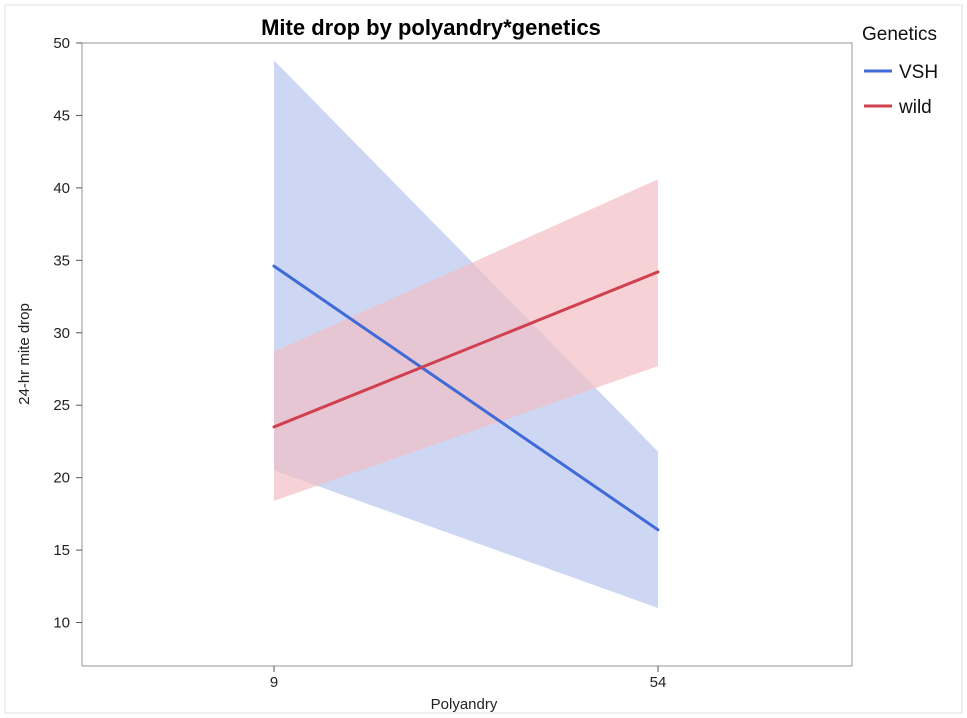 Image resolution: width=967 pixels, height=718 pixels. Describe the element at coordinates (466, 349) in the screenshot. I see `series-line-wild` at that location.